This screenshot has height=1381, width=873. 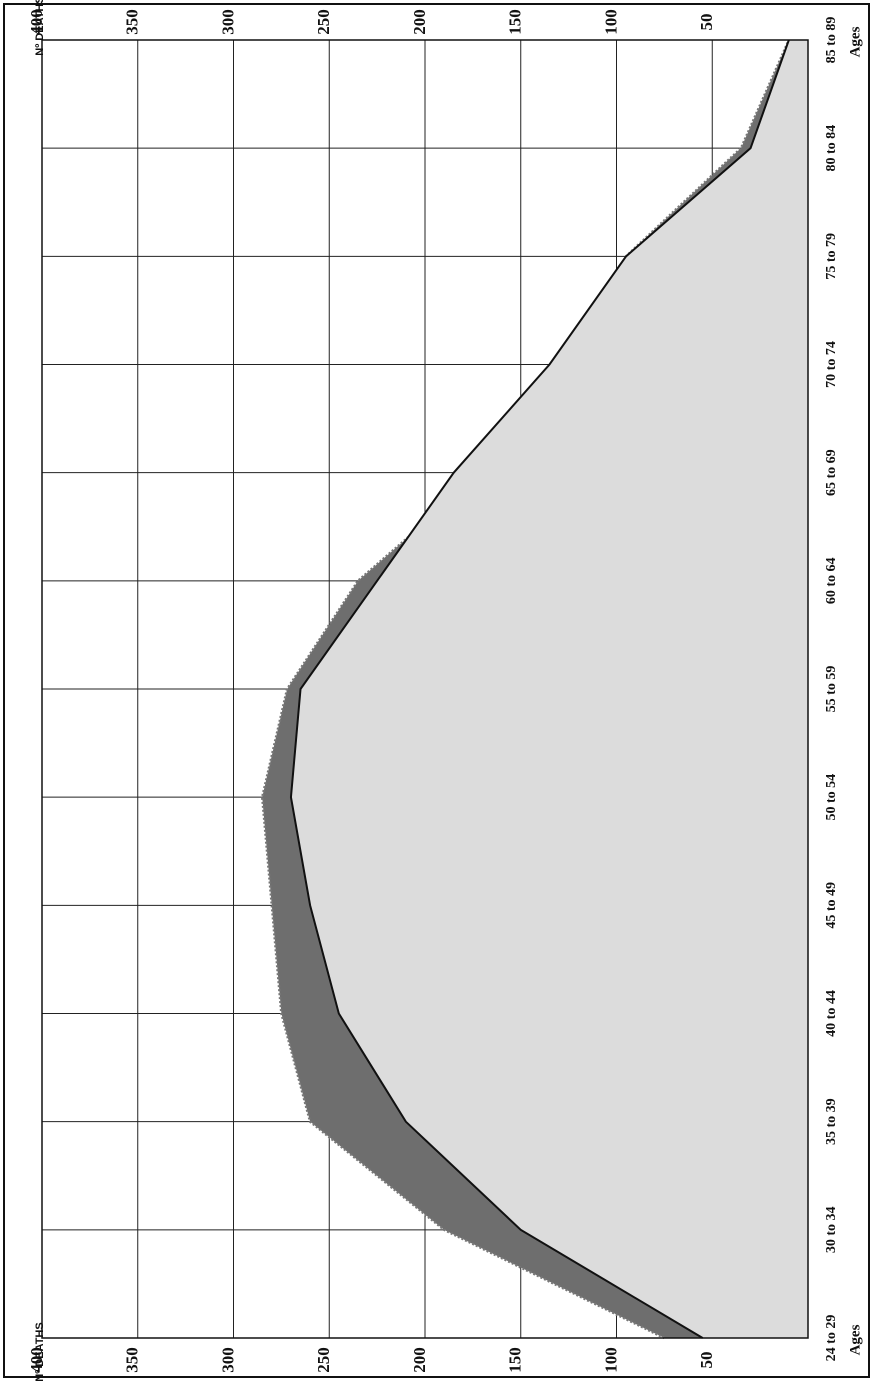 I want to click on y-tick-label: 85 to 89, so click(x=831, y=40).